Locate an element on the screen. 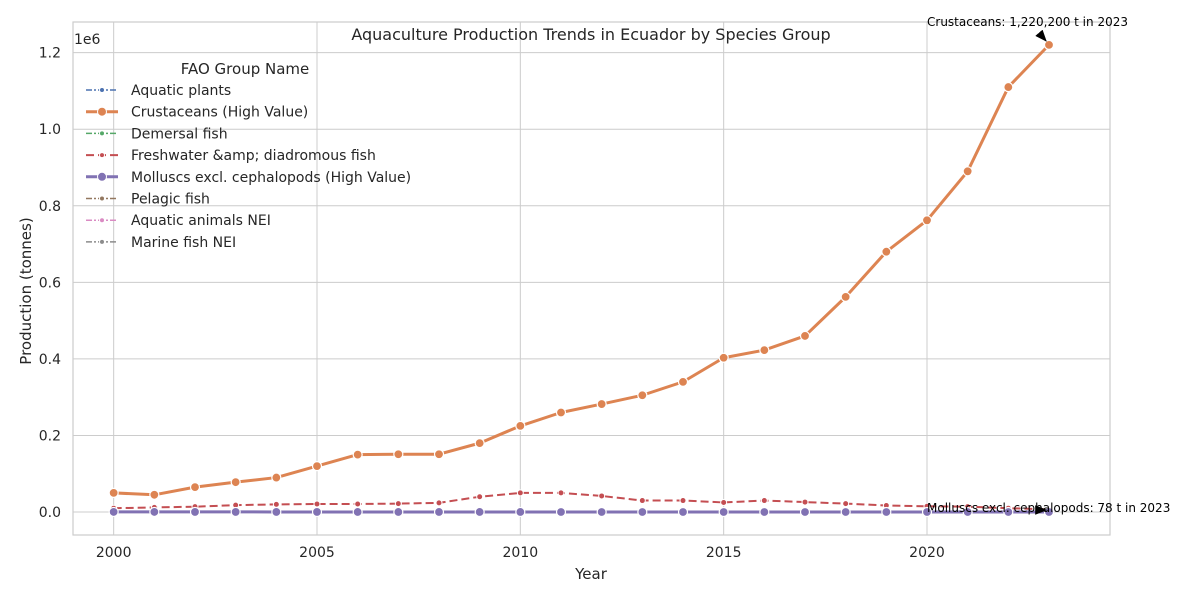  legend-label: Aquatic plants is located at coordinates (181, 91).